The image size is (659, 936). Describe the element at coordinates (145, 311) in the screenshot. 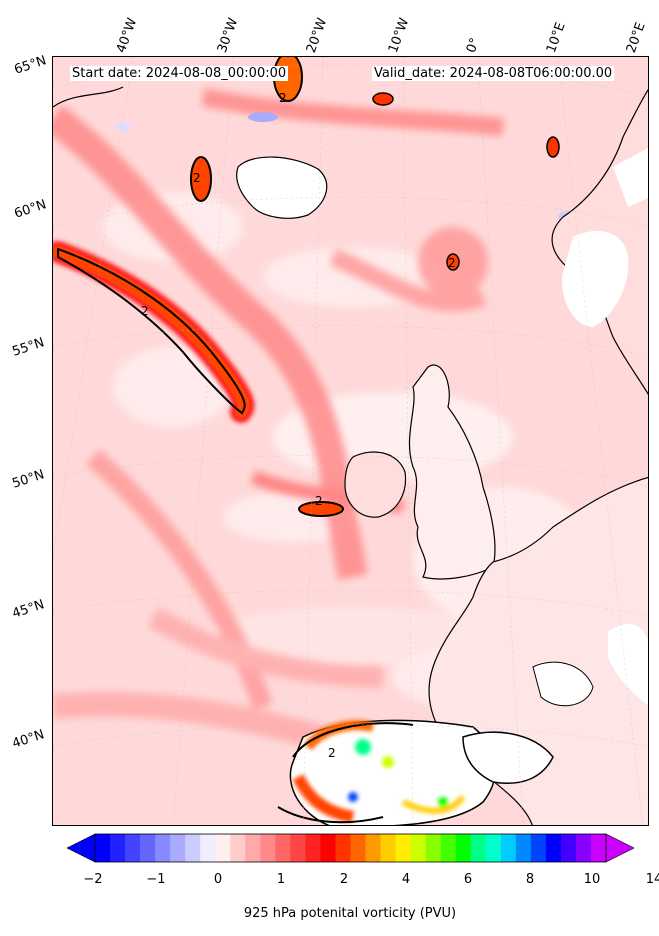

I see `contour-label-band: 2` at that location.